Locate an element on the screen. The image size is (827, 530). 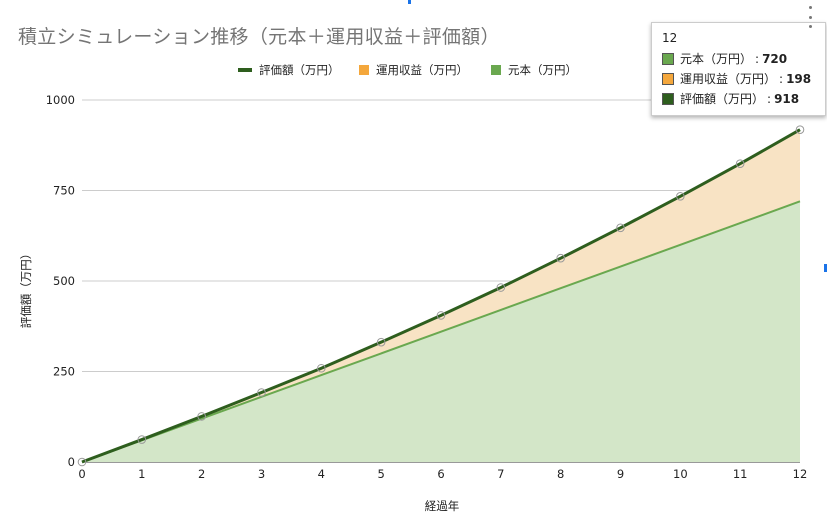
x-axis-label: 経過年 is located at coordinates (442, 506).